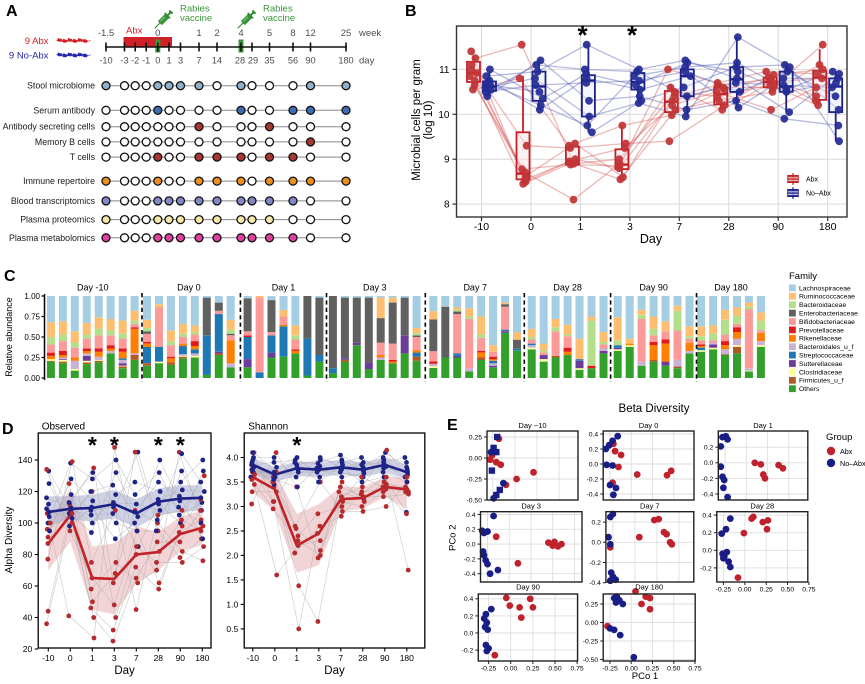 The image size is (865, 684). What do you see at coordinates (653, 288) in the screenshot?
I see `svg-text: Day 90` at bounding box center [653, 288].